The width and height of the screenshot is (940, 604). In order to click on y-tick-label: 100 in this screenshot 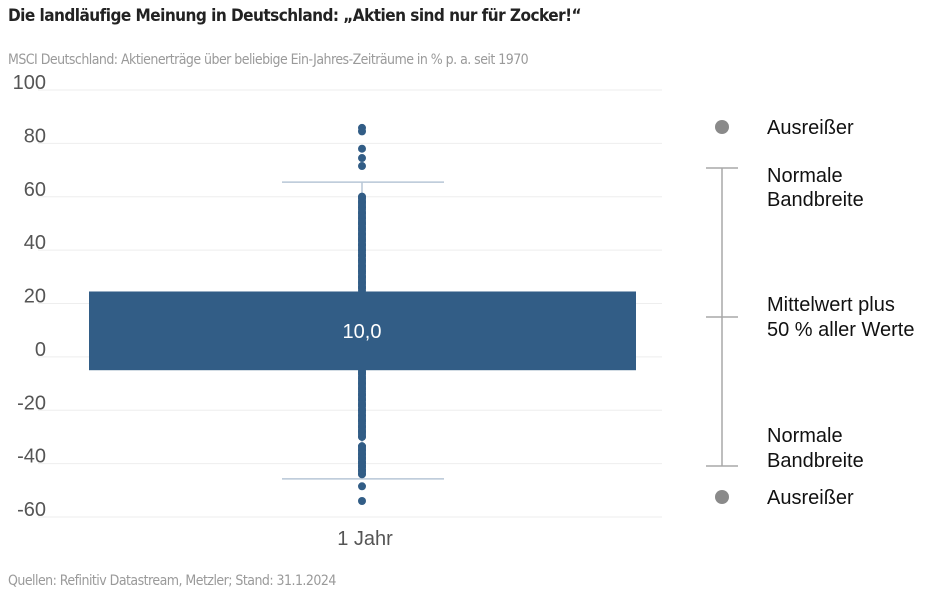, I will do `click(29, 83)`.